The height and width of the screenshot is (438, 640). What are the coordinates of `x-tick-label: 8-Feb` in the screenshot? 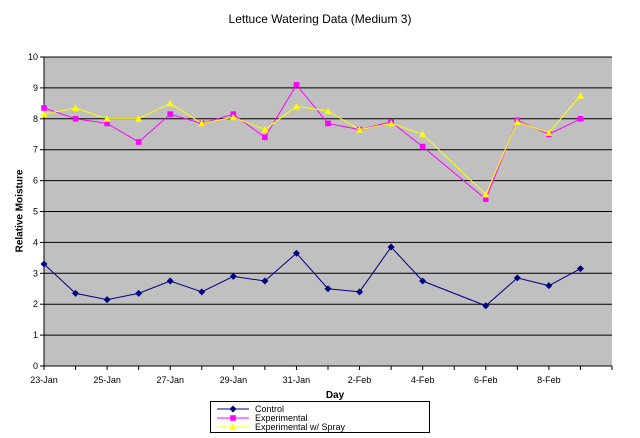 It's located at (549, 380).